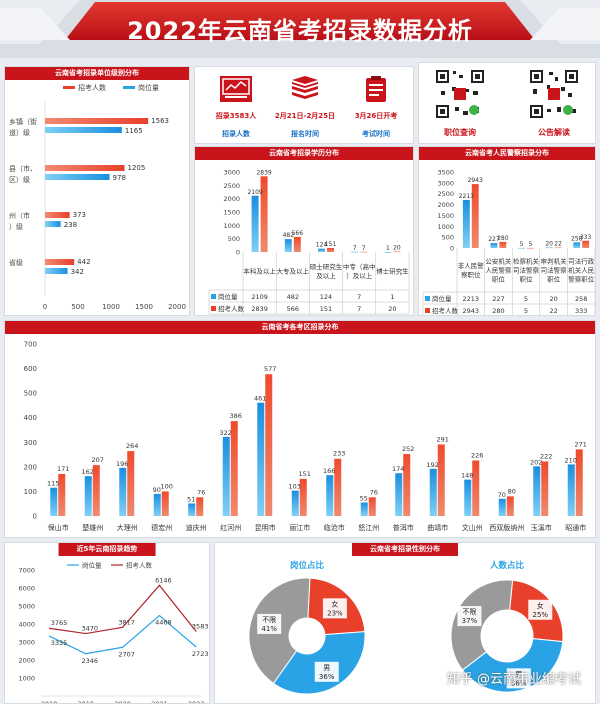  What do you see at coordinates (392, 271) in the screenshot?
I see `category-label: 博士研究生` at bounding box center [392, 271].